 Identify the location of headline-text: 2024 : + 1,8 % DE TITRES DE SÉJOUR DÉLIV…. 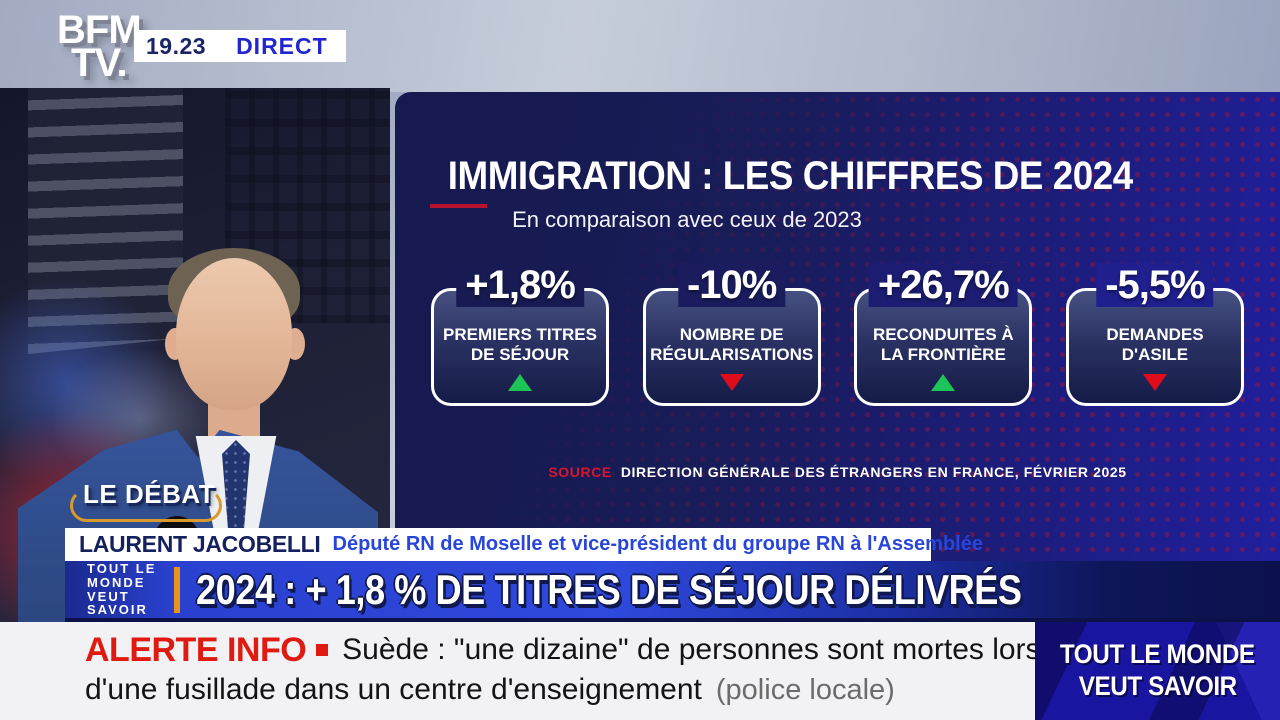
(609, 589).